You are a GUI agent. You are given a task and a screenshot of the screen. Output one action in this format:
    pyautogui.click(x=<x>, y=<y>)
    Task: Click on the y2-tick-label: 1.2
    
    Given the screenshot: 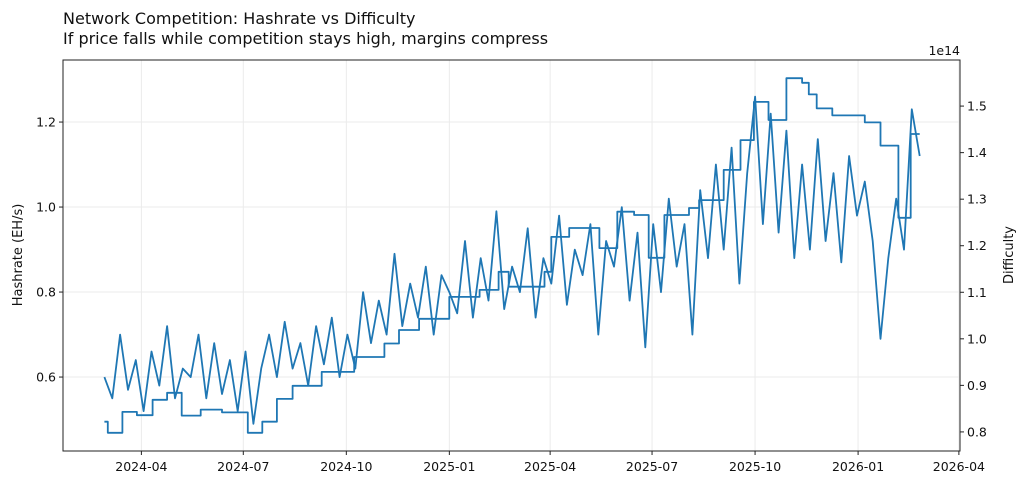 What is the action you would take?
    pyautogui.click(x=977, y=245)
    